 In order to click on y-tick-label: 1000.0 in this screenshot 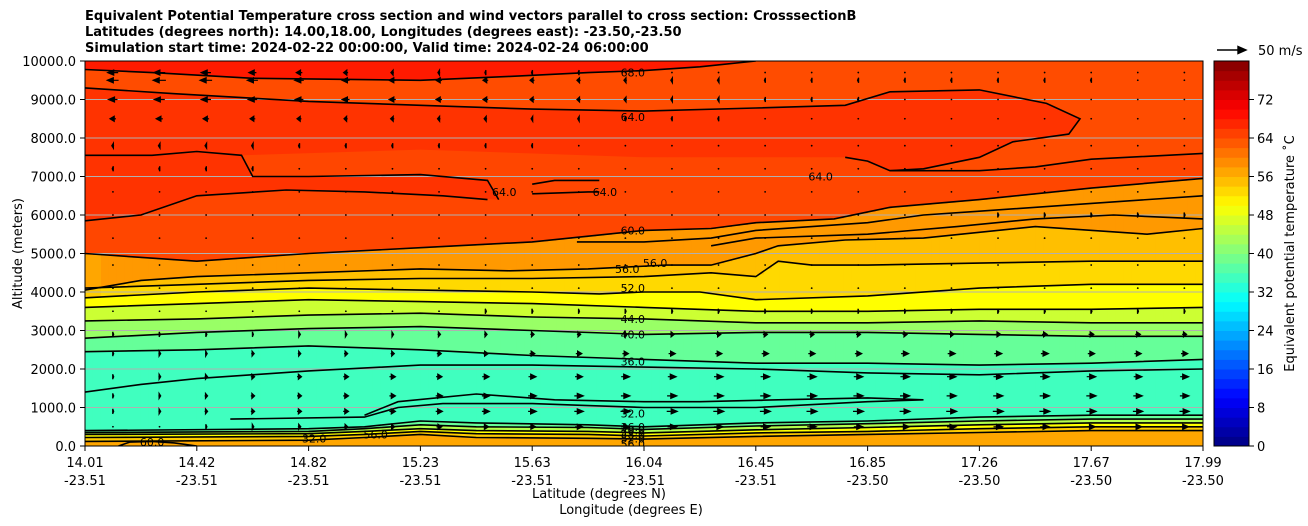, I will do `click(54, 409)`.